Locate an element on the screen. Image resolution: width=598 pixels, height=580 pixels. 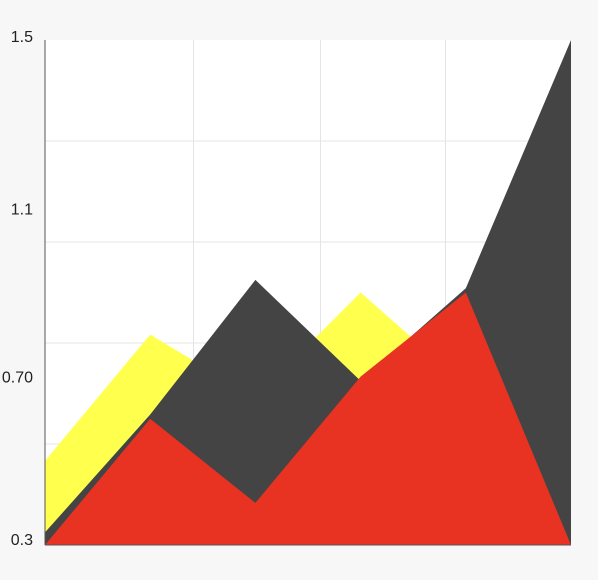
y-tick-labels: 1.5 1.1 0.70 0.3 is located at coordinates (17, 289).